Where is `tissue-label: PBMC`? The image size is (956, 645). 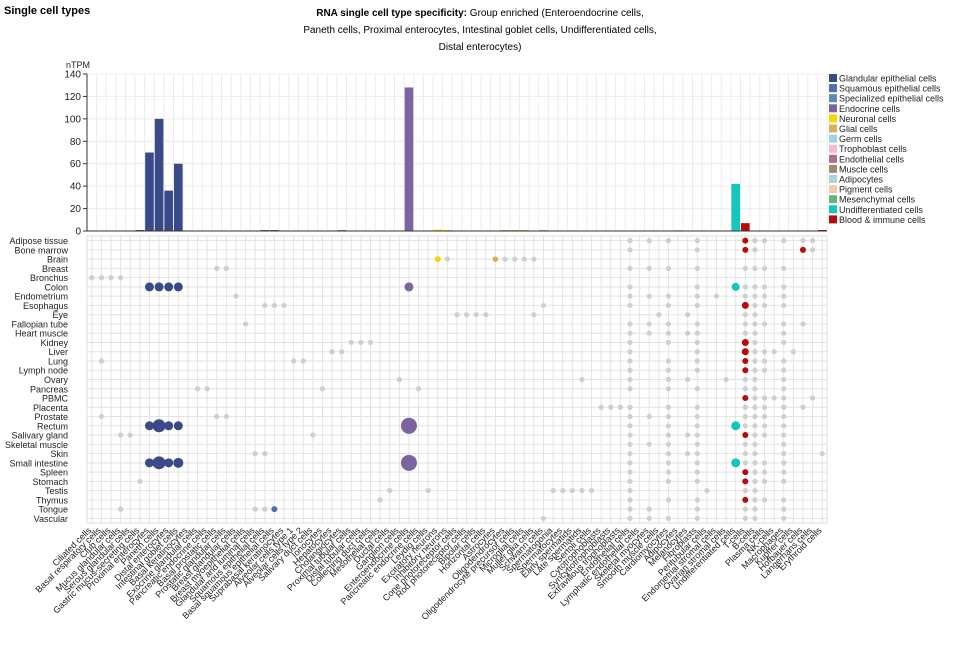 tissue-label: PBMC is located at coordinates (55, 399).